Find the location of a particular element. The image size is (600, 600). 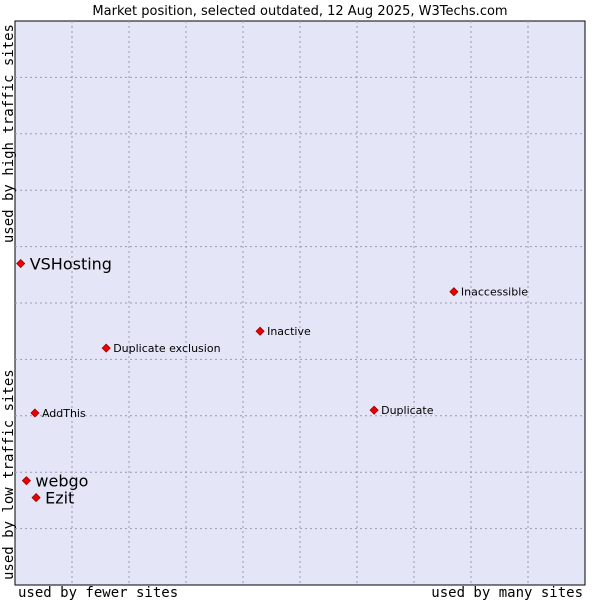

data-point-label: Duplicate exclusion is located at coordinates (166, 348).